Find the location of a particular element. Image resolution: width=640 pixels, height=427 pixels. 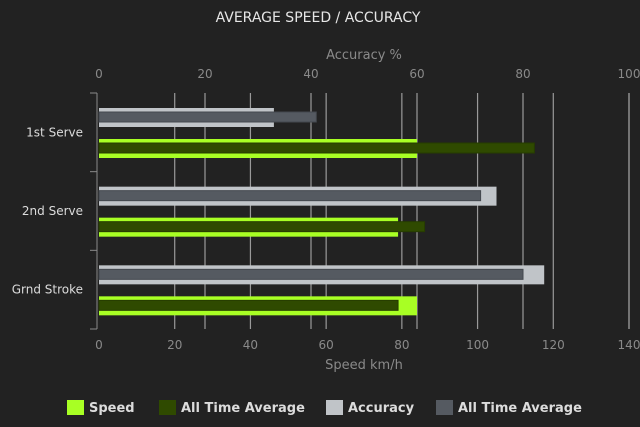

top-tick-label: 100 is located at coordinates (629, 74).